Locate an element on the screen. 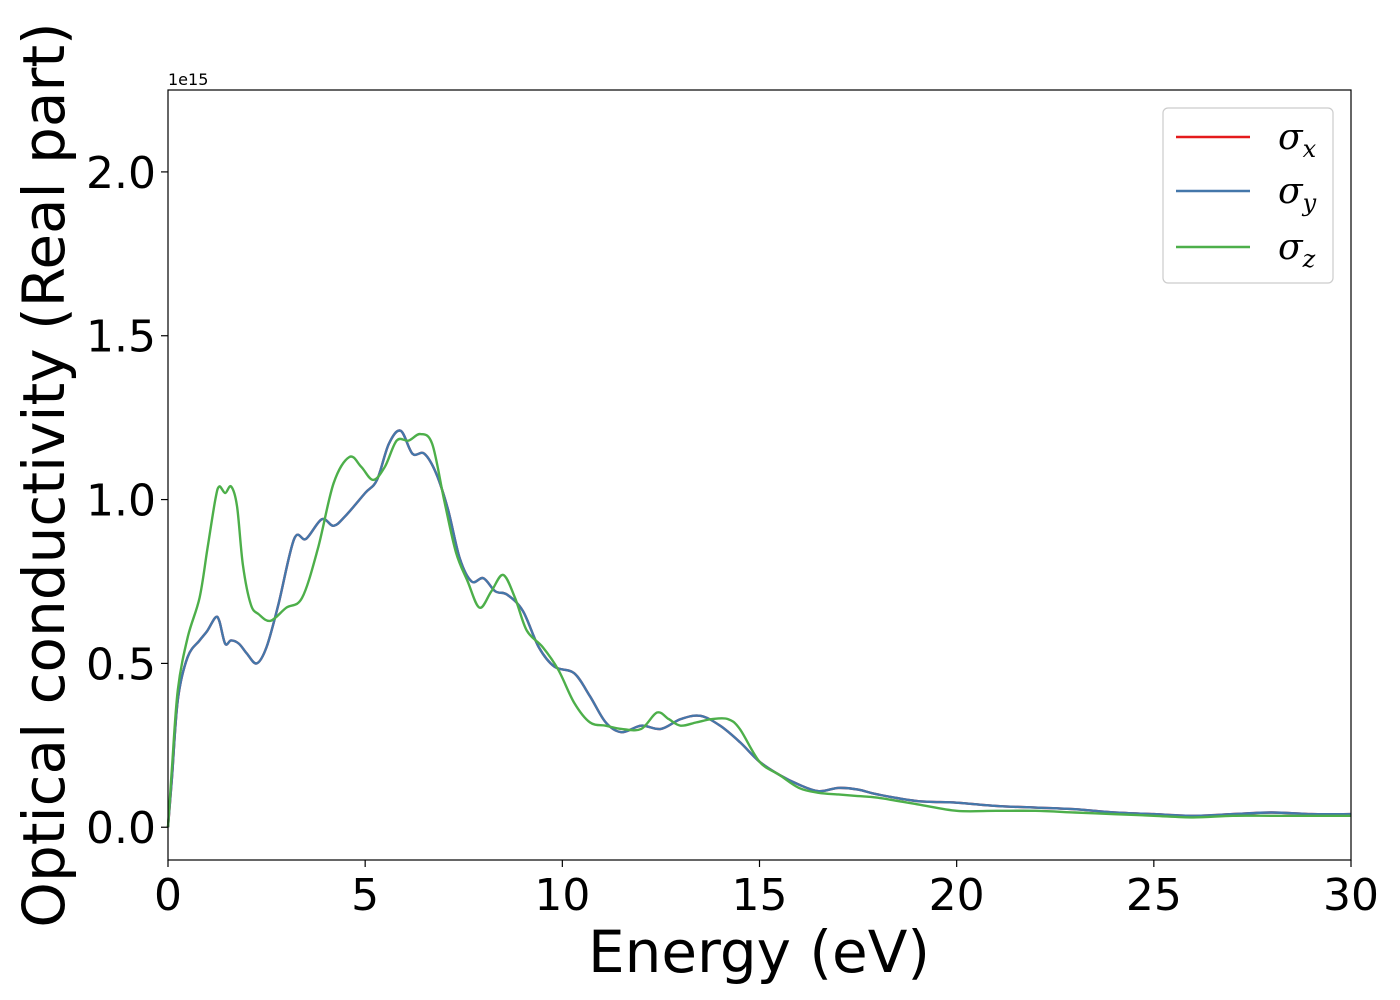 Image resolution: width=1400 pixels, height=1000 pixels. x-tick-label: 30 is located at coordinates (1351, 895).